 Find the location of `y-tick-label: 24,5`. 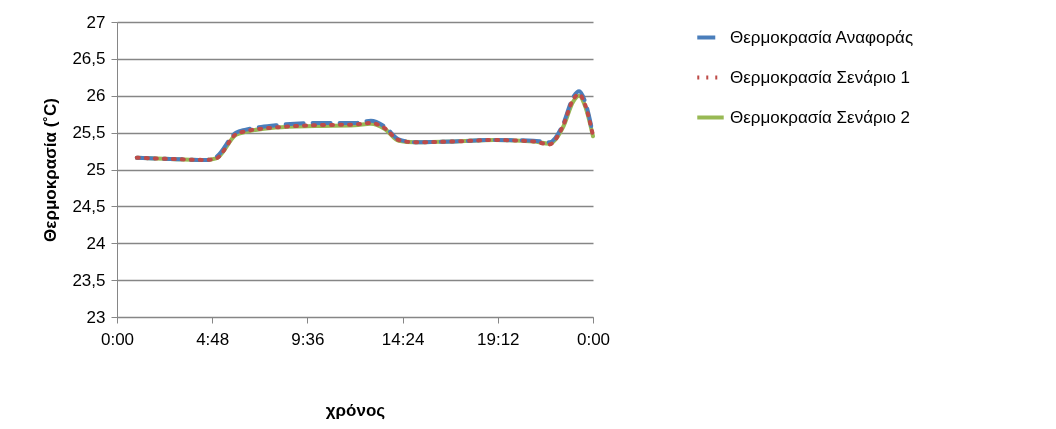

y-tick-label: 24,5 is located at coordinates (89, 206).